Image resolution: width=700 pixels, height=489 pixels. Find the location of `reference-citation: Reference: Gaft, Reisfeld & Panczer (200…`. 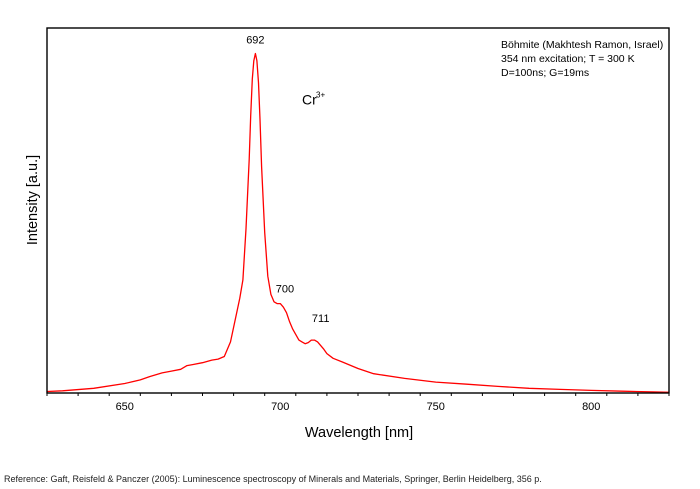

reference-citation: Reference: Gaft, Reisfeld & Panczer (200… is located at coordinates (273, 479).